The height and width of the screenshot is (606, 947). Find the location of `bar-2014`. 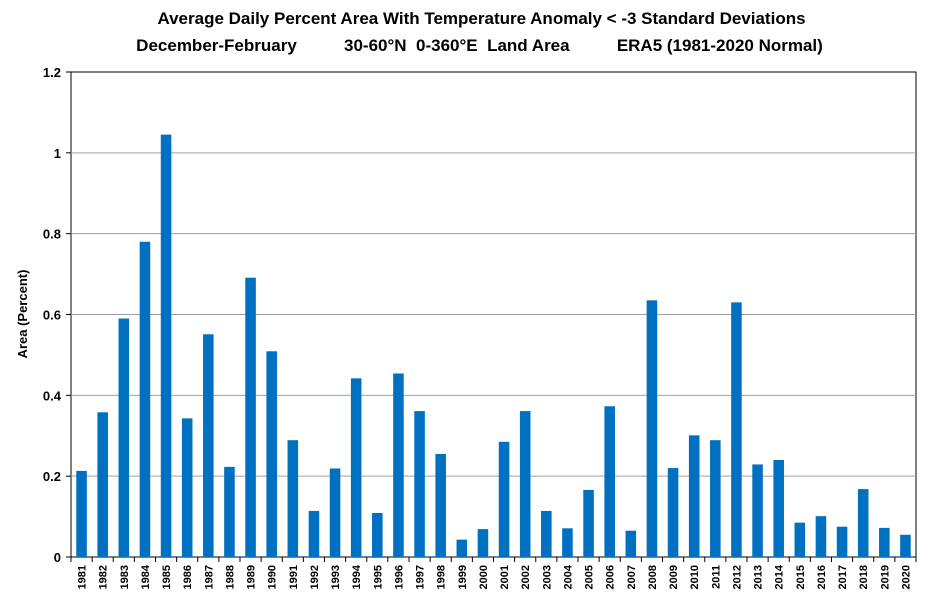

bar-2014 is located at coordinates (778, 508).